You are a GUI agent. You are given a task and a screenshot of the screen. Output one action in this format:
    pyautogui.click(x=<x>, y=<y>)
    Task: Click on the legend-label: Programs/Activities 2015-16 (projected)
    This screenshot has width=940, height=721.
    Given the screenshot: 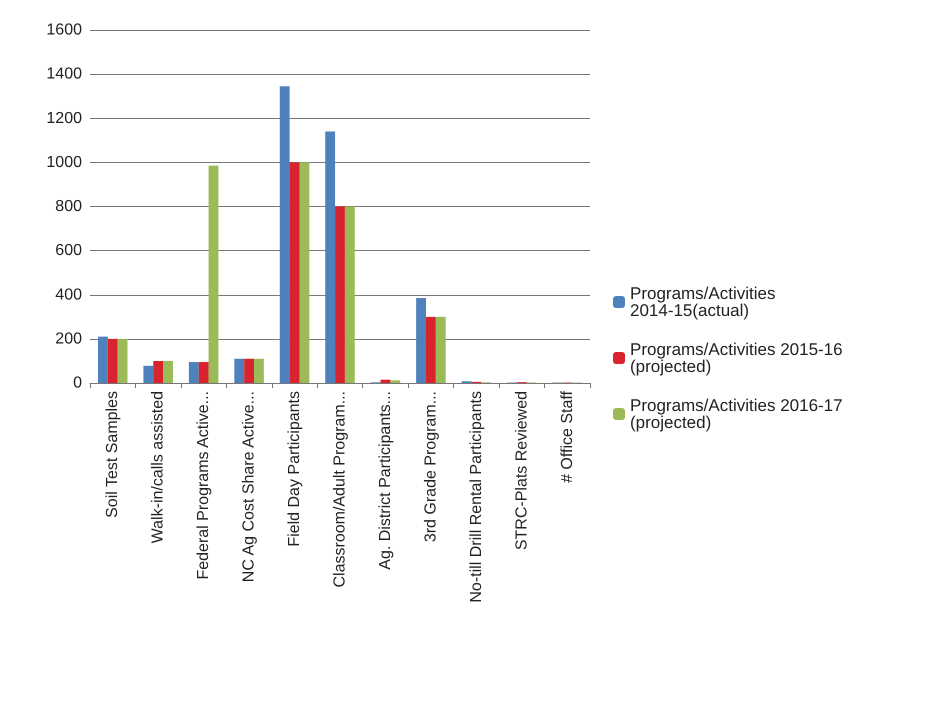 What is the action you would take?
    pyautogui.click(x=739, y=358)
    